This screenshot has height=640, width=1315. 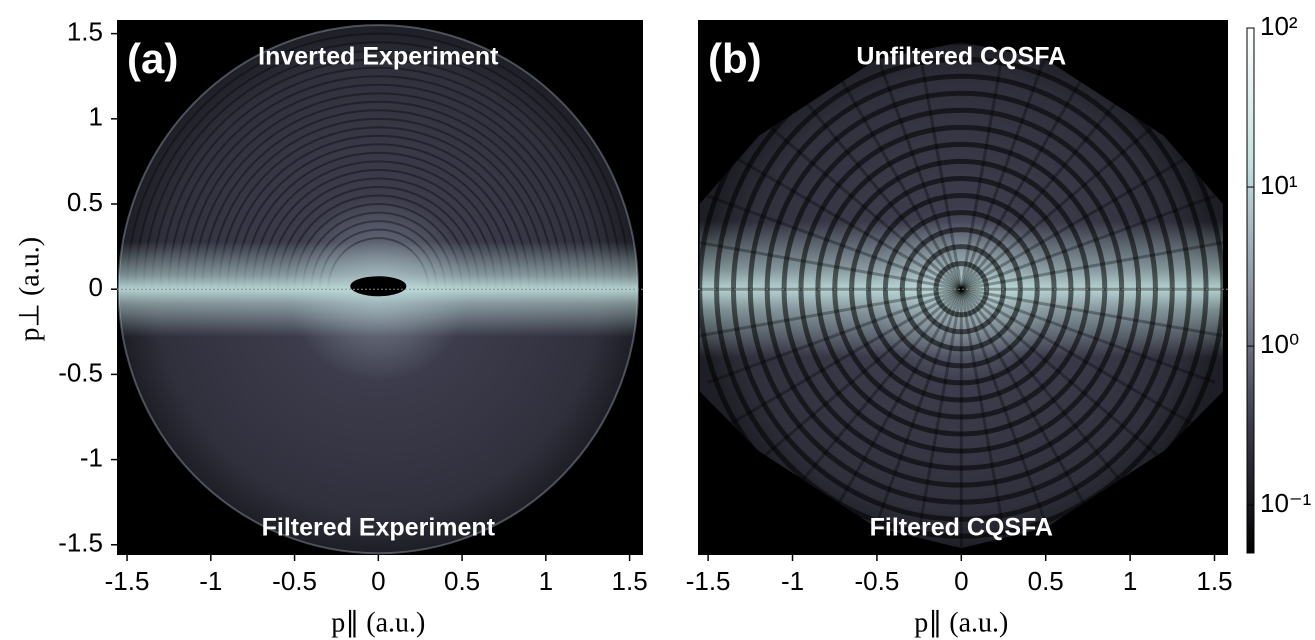 What do you see at coordinates (1279, 344) in the screenshot?
I see `colorbar-tick-label: 10⁰` at bounding box center [1279, 344].